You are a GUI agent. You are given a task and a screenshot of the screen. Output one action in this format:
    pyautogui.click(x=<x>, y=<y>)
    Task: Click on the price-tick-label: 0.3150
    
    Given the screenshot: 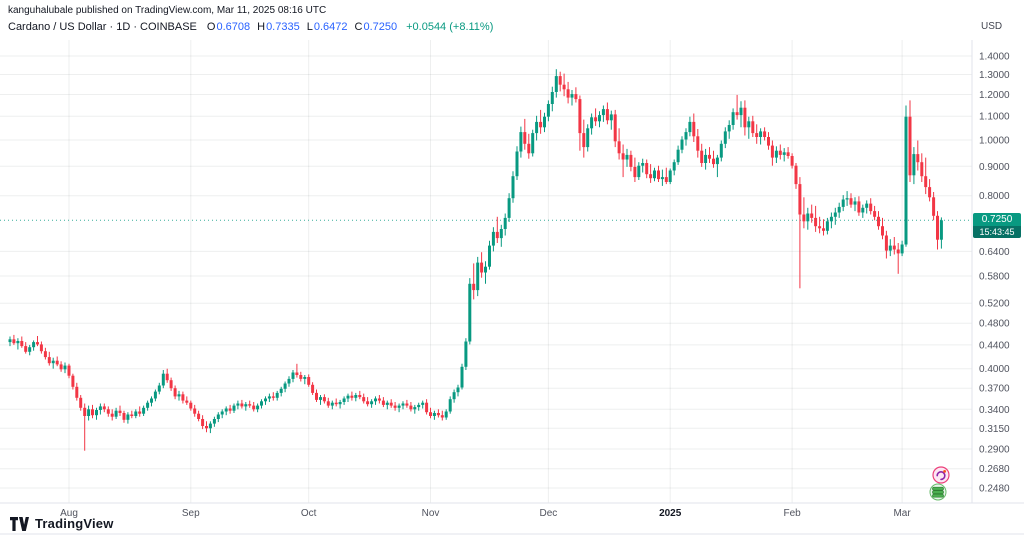 What is the action you would take?
    pyautogui.click(x=994, y=429)
    